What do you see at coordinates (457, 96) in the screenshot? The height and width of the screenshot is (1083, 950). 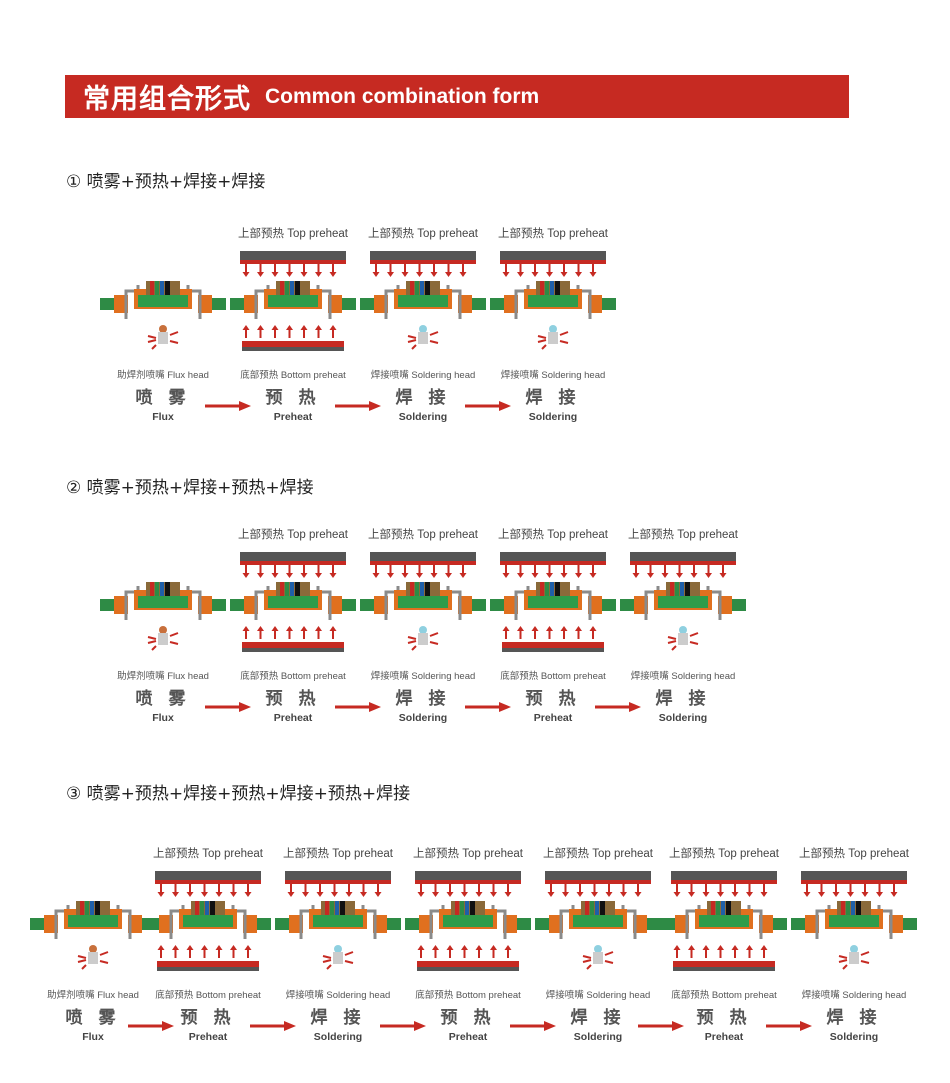 I see `header-banner: 常用组合形式 Common combination form` at bounding box center [457, 96].